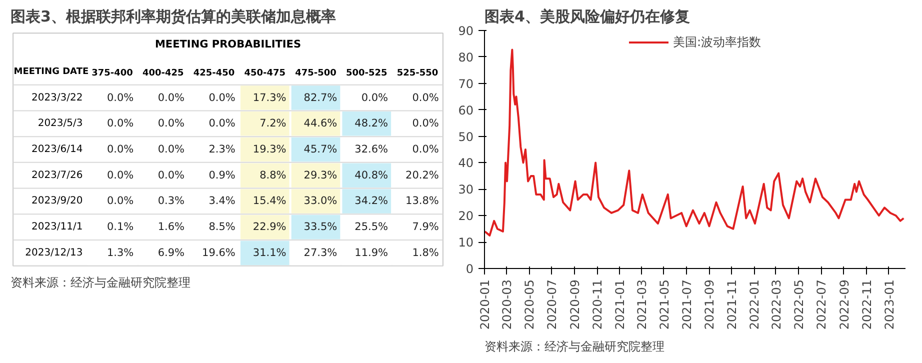  I want to click on data-label: 13.8%, so click(422, 201).